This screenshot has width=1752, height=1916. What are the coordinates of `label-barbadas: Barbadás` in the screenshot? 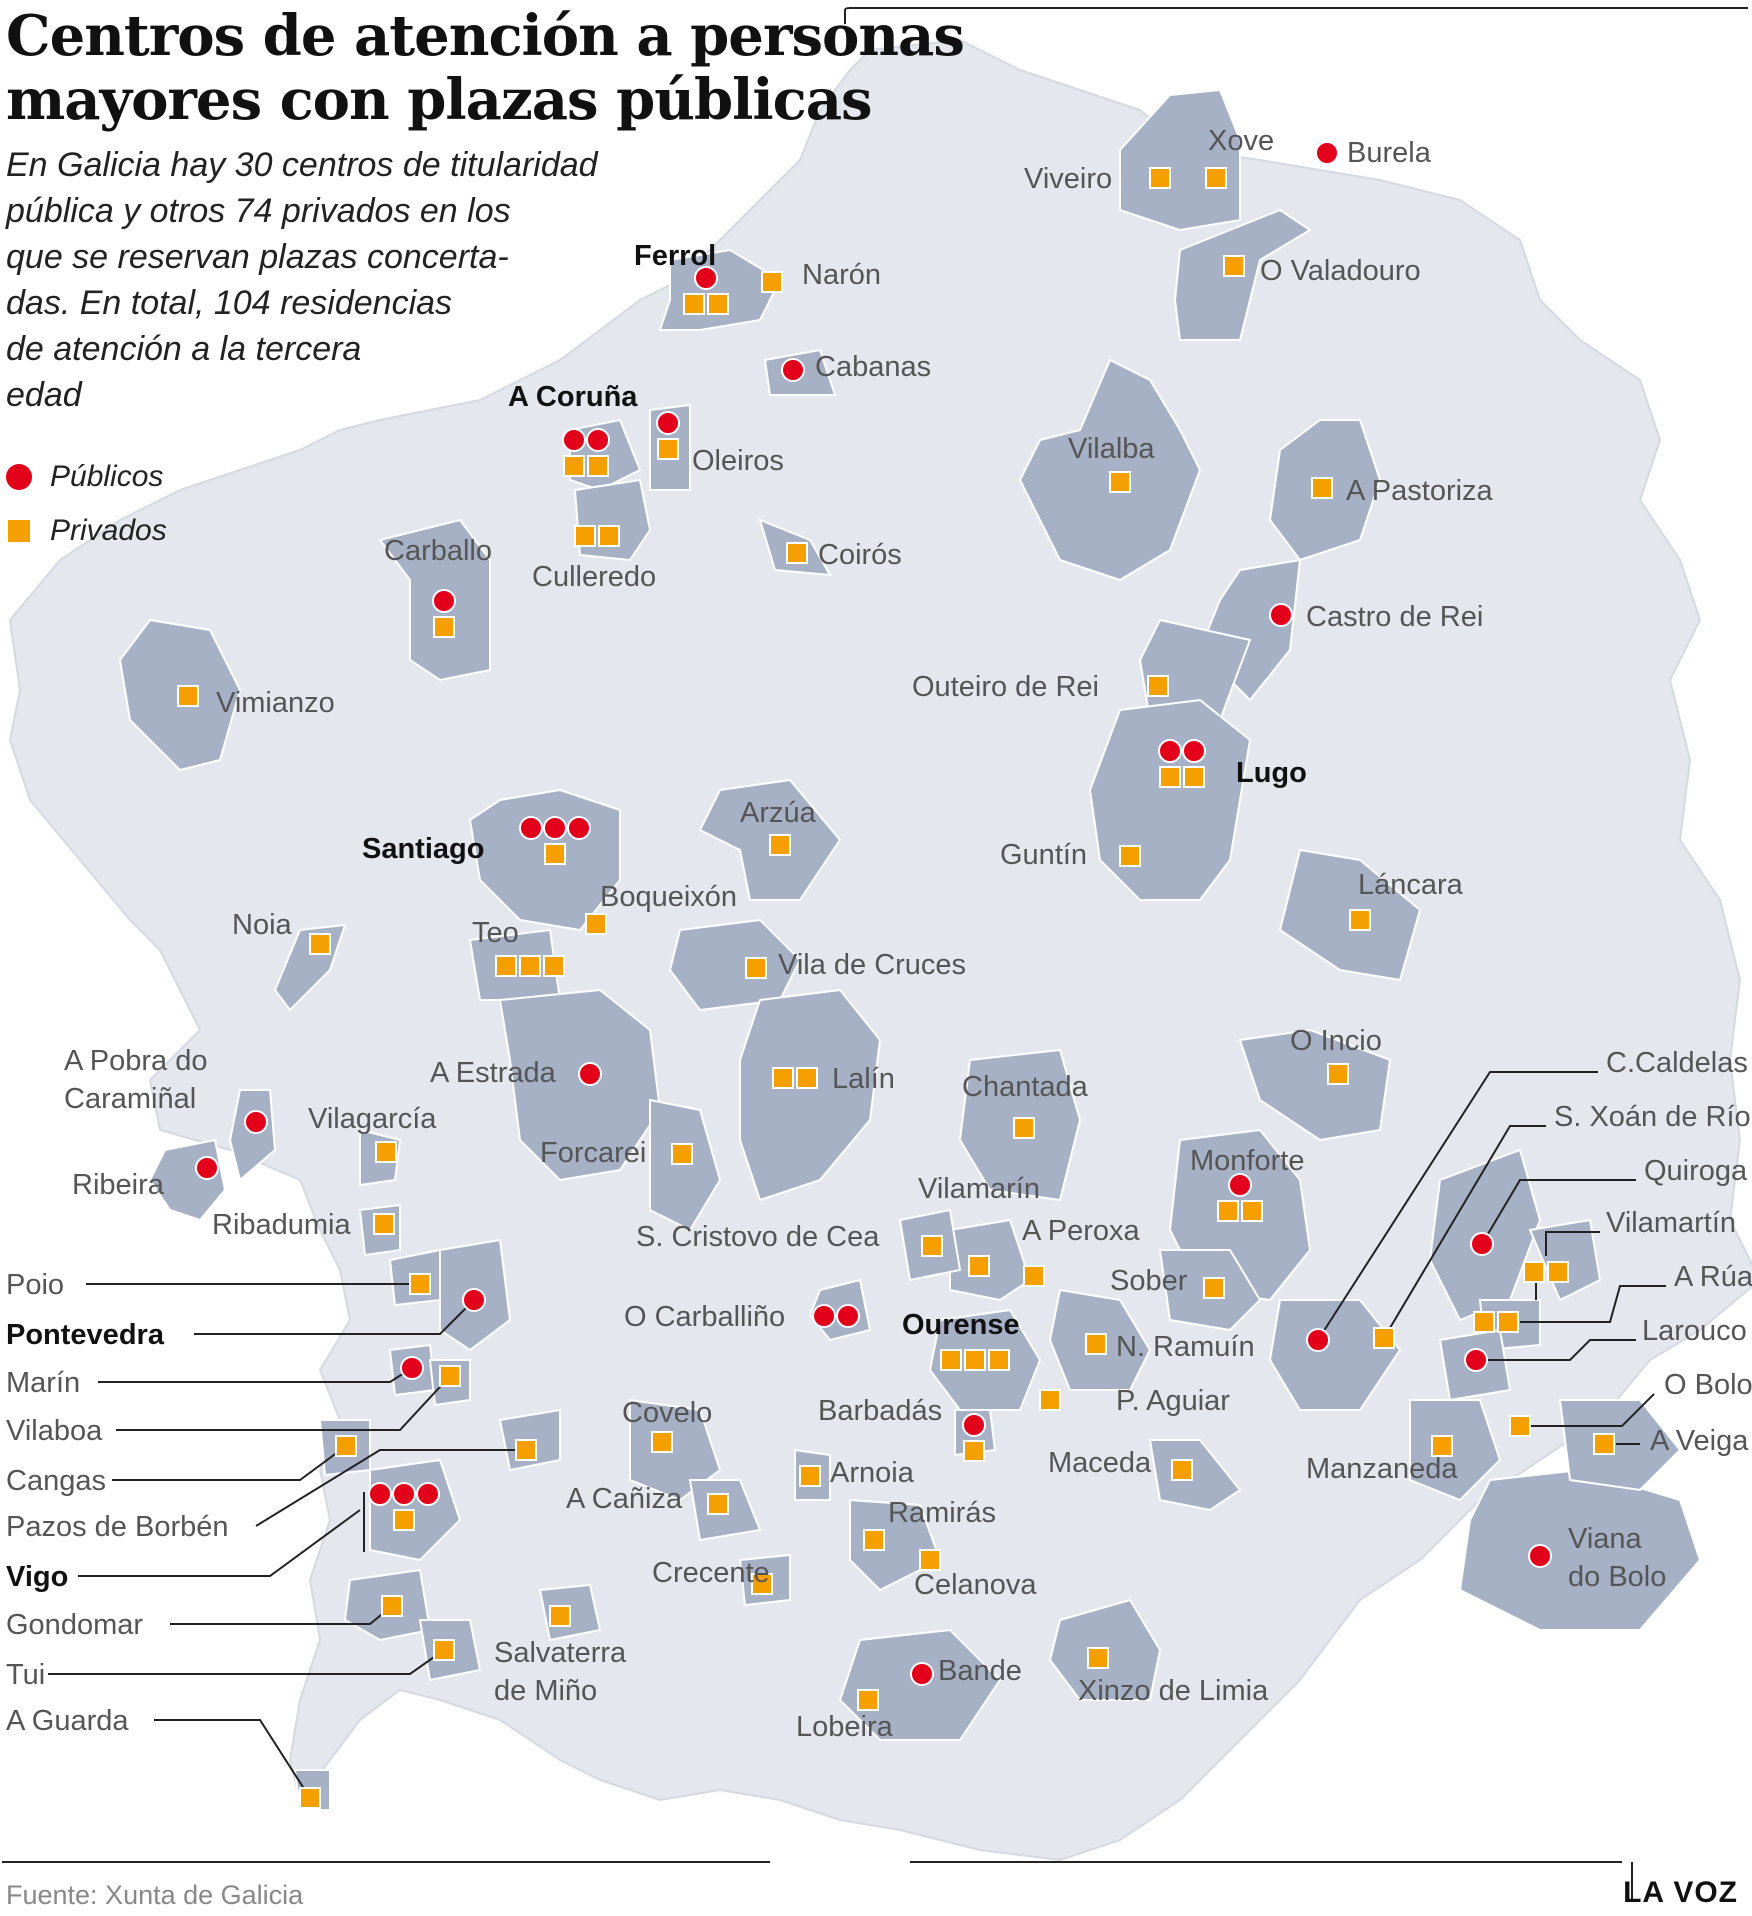 It's located at (880, 1411).